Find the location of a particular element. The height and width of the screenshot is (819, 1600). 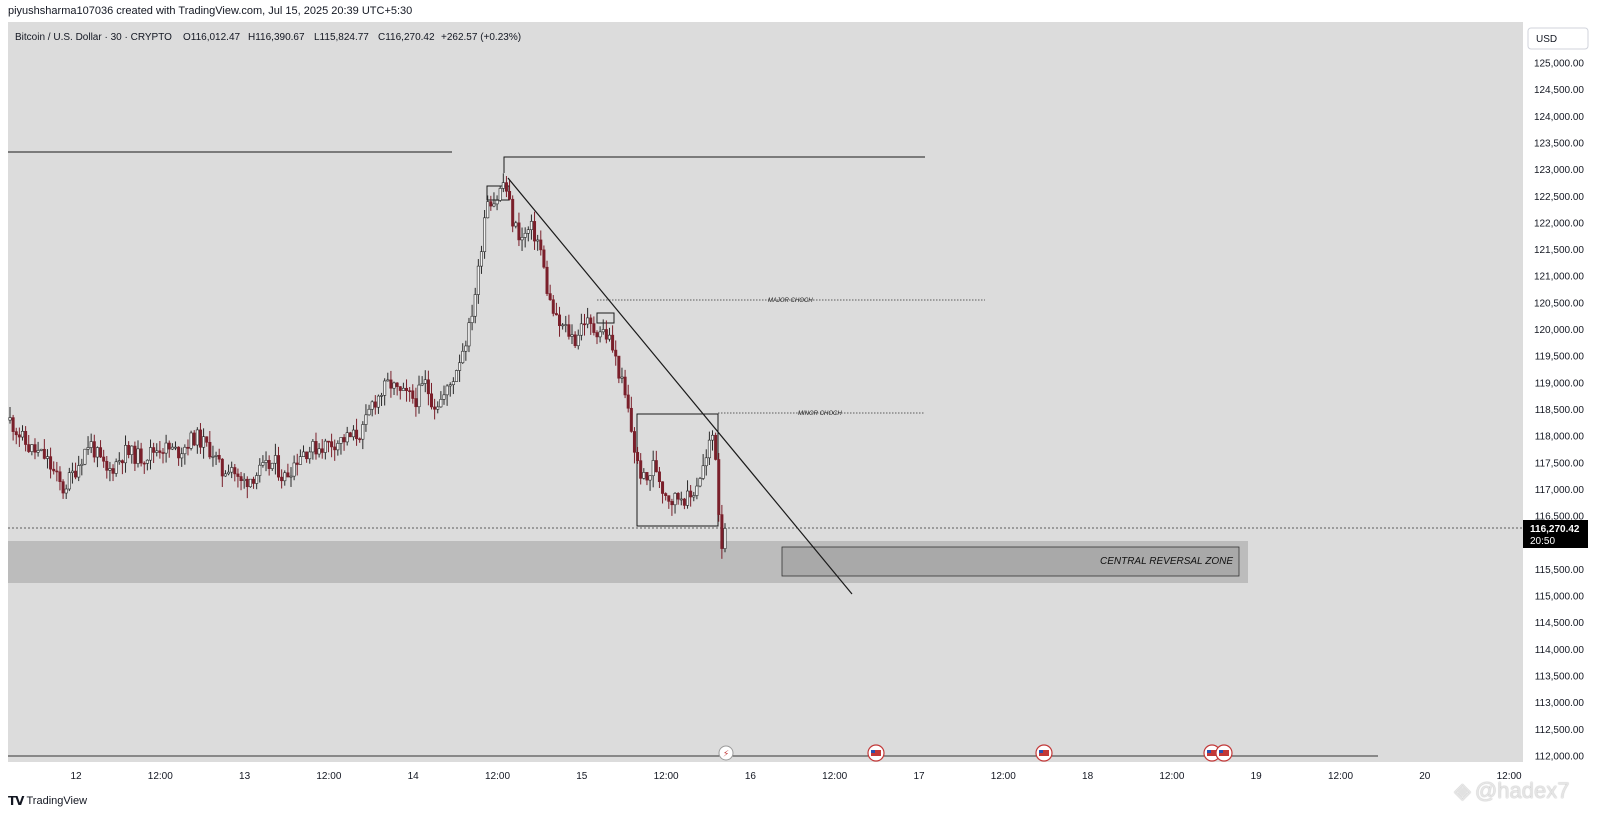

x-tick-label: 12:00 is located at coordinates (1003, 776).